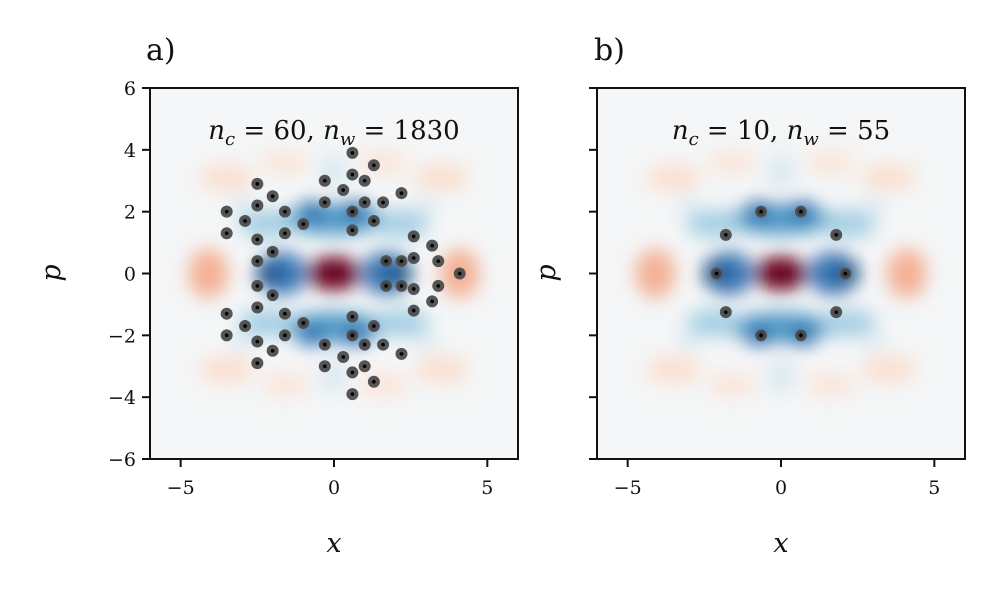  I want to click on wigner-field, so click(781, 273).